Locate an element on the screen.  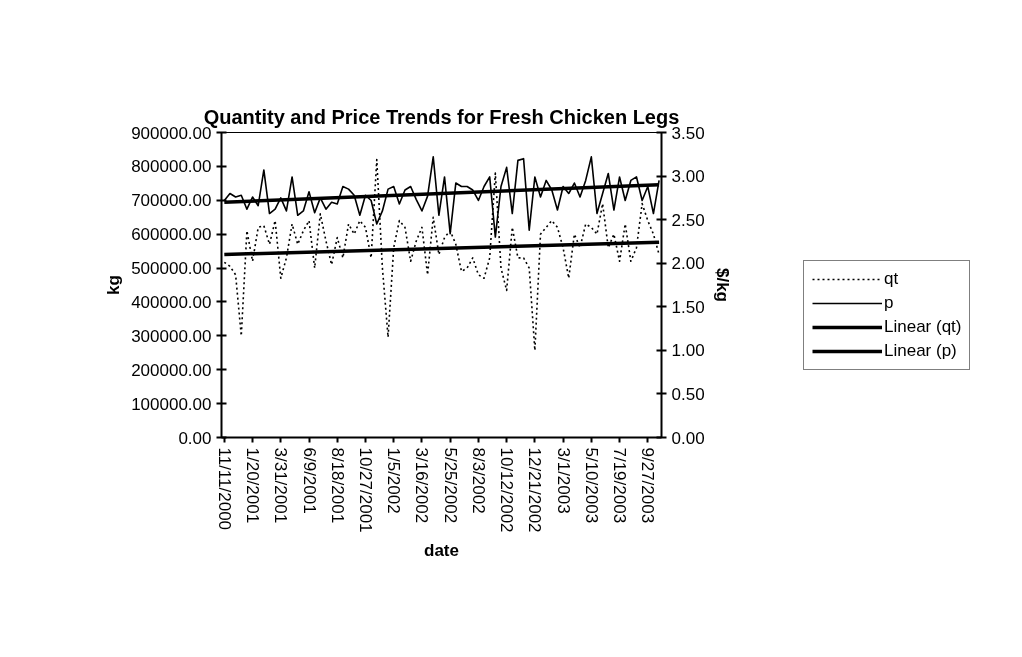
y-axis-title: kg is located at coordinates (114, 285).